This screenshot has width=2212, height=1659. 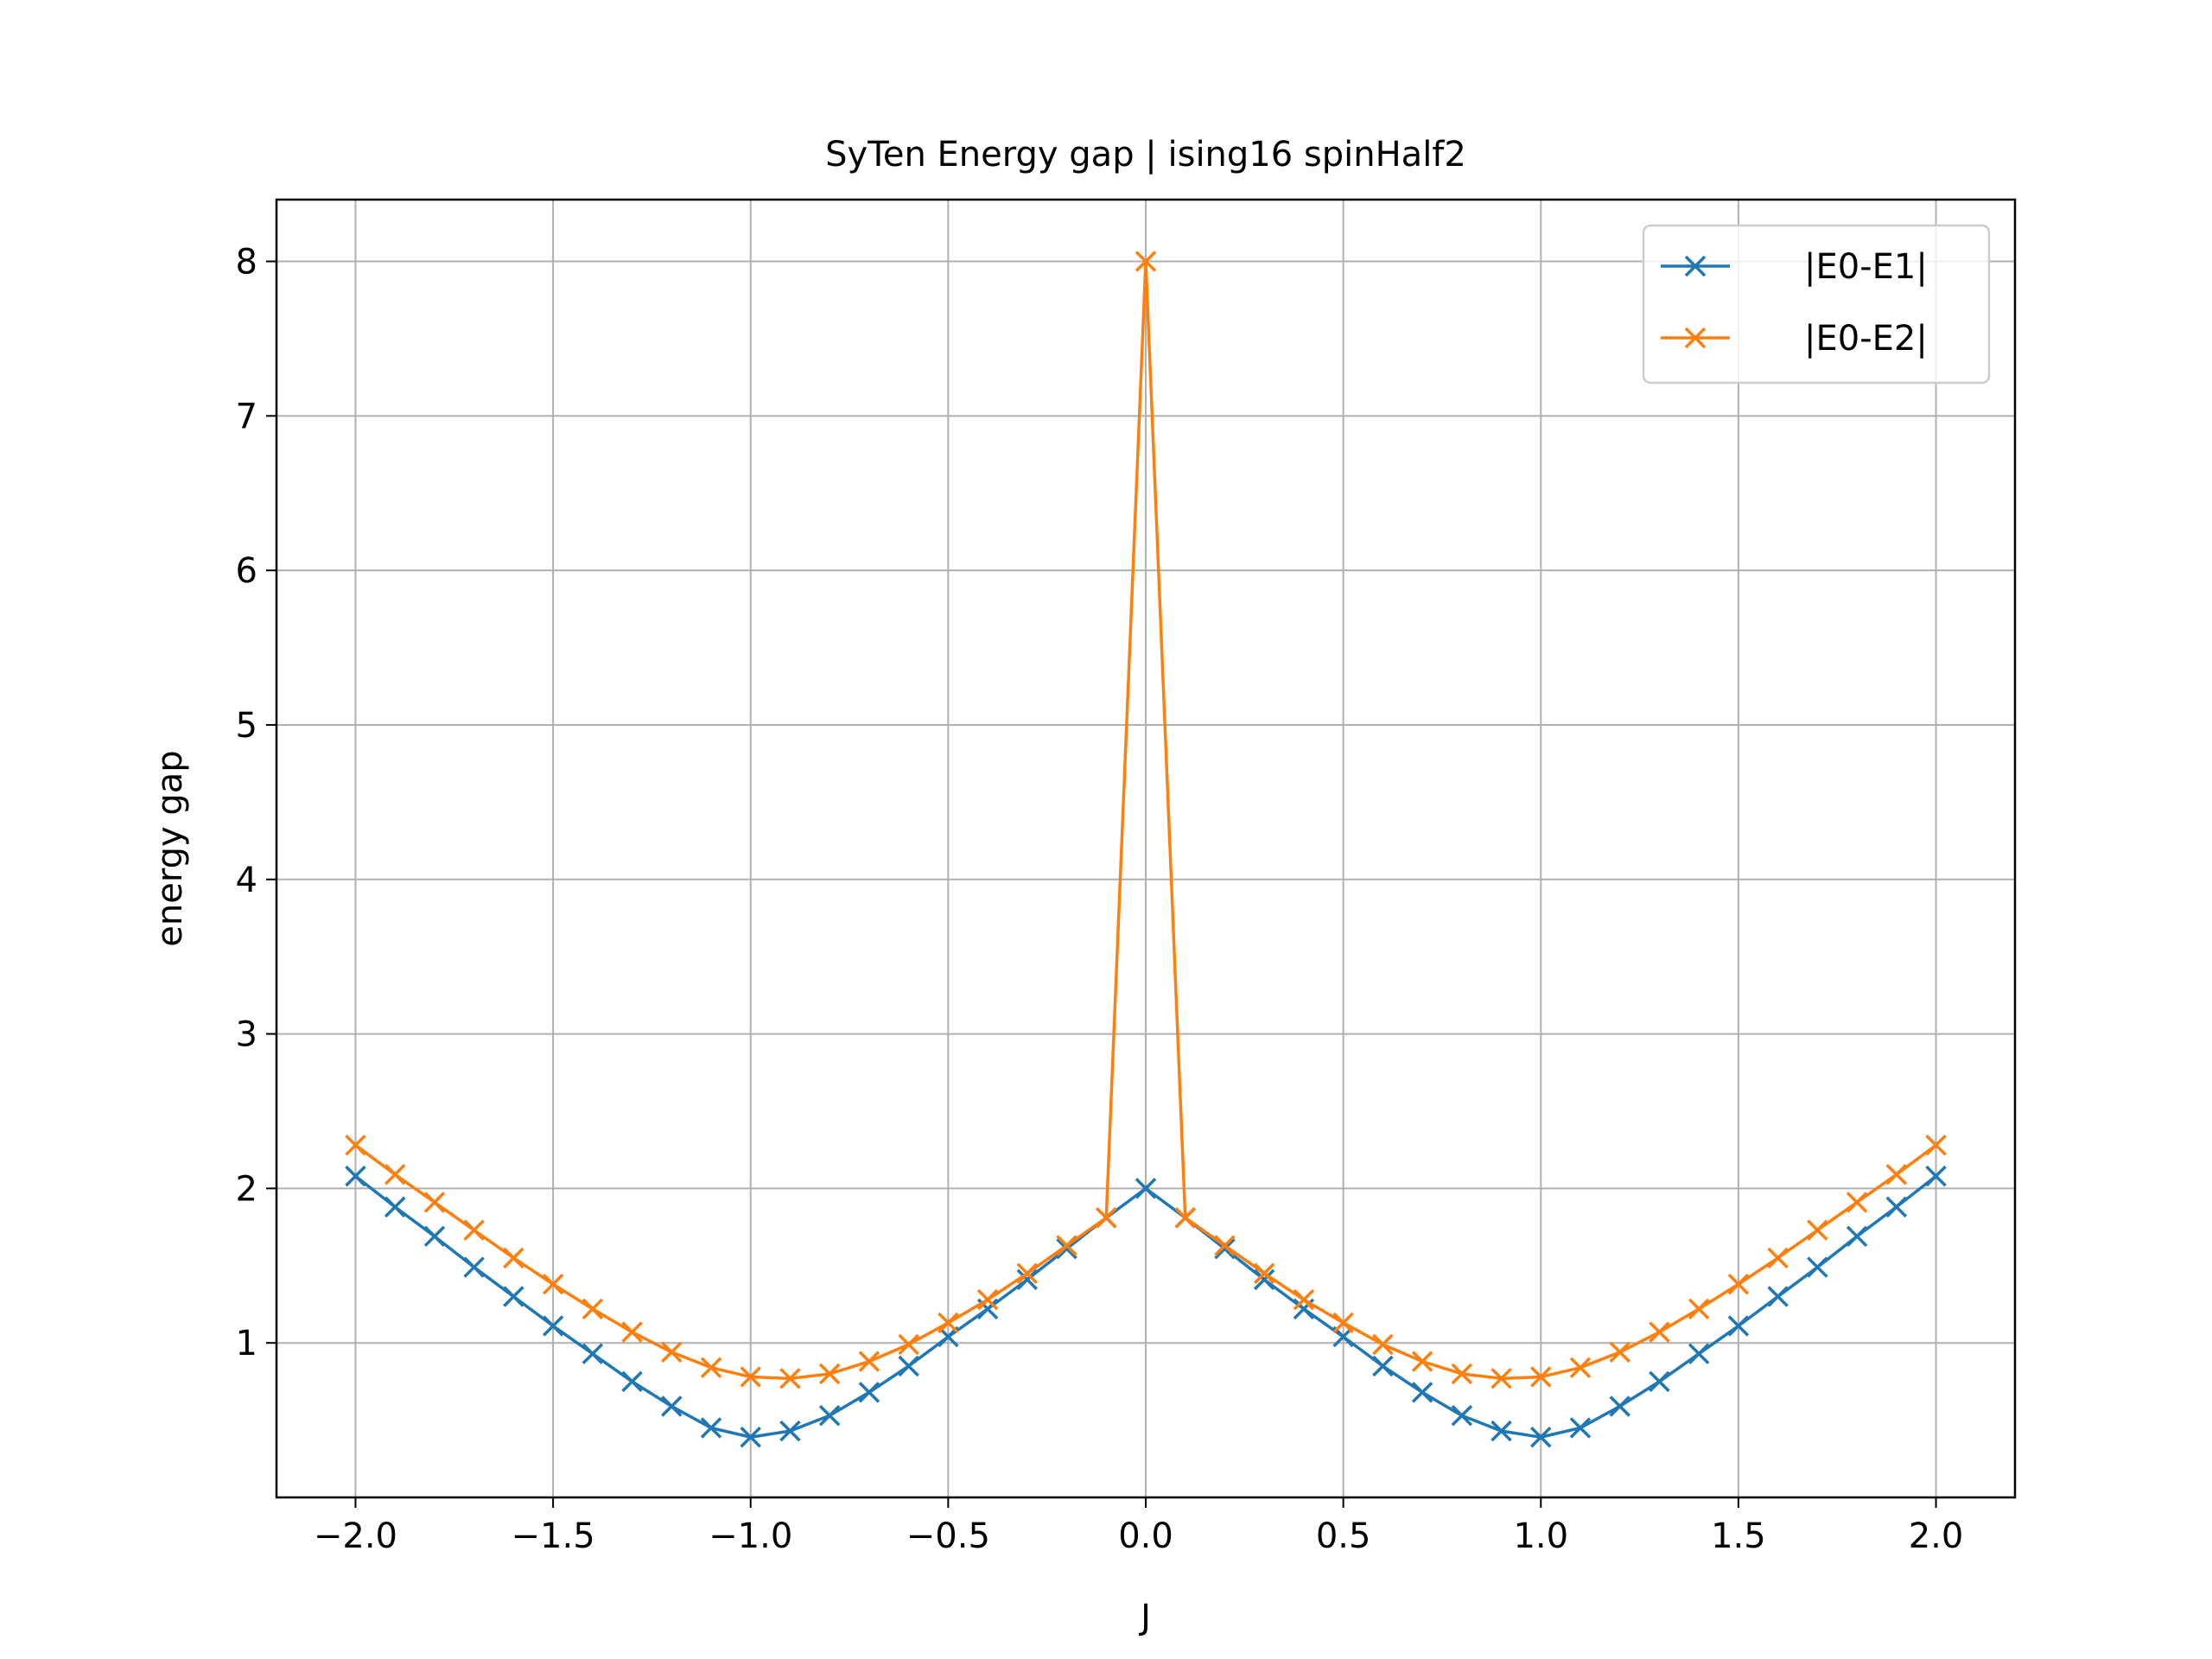 What do you see at coordinates (246, 1343) in the screenshot?
I see `y-tick-label: 1` at bounding box center [246, 1343].